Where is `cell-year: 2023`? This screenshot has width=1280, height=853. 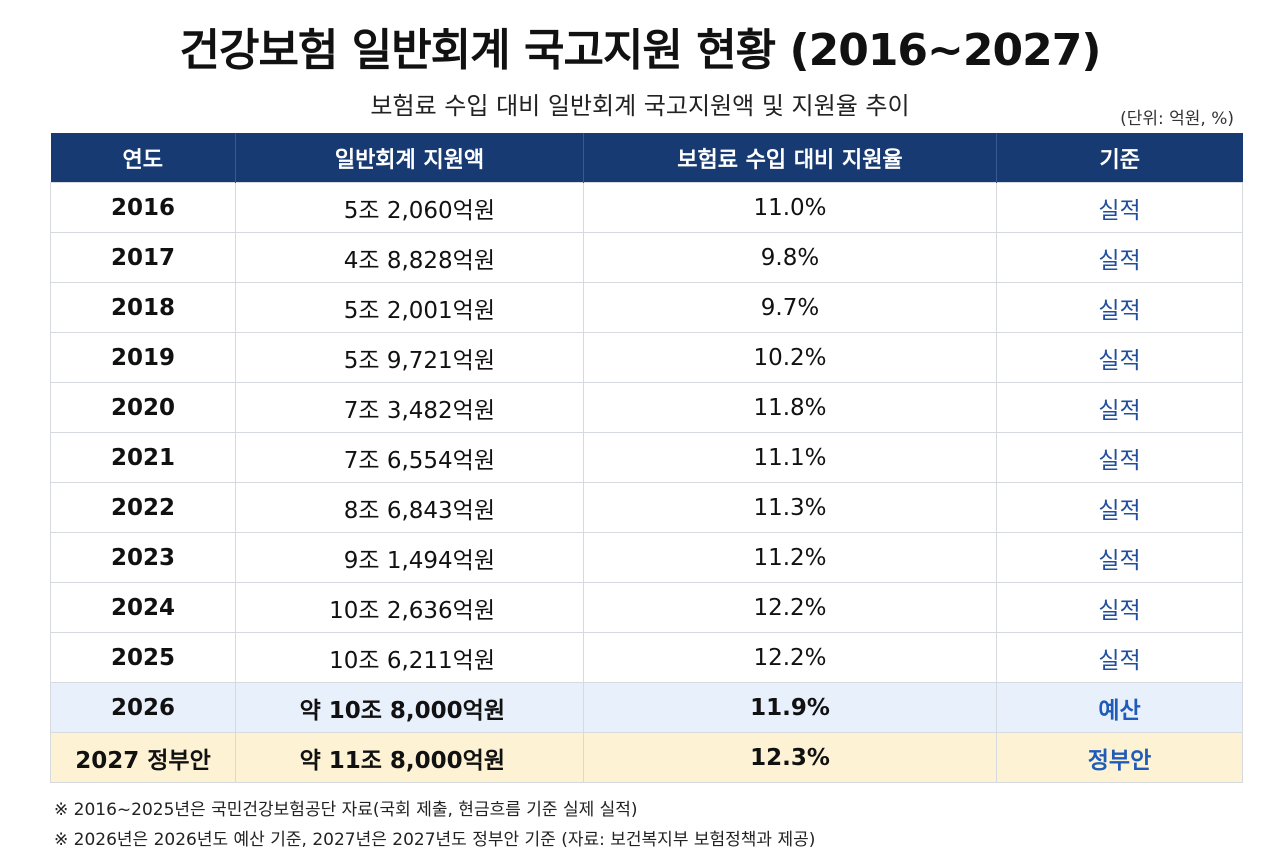 cell-year: 2023 is located at coordinates (143, 557).